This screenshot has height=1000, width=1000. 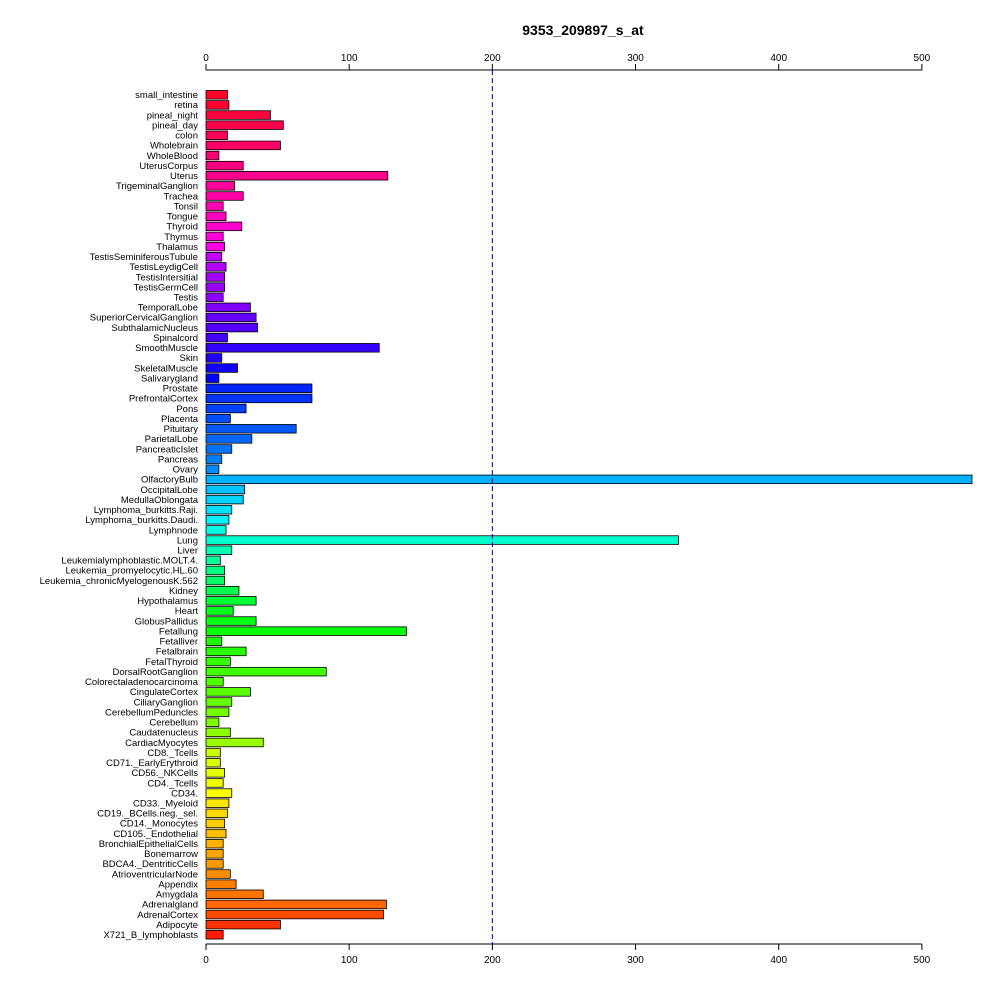 What do you see at coordinates (259, 398) in the screenshot?
I see `bar-PrefrontalCortex` at bounding box center [259, 398].